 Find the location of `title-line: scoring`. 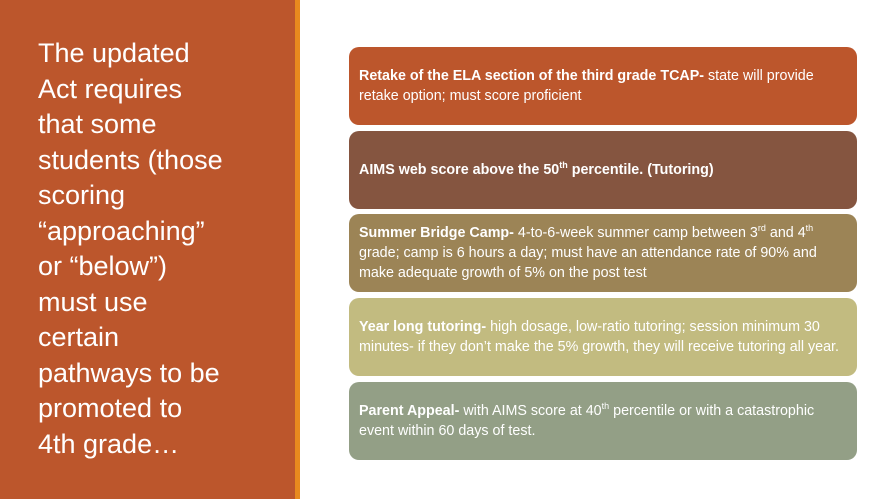

title-line: scoring is located at coordinates (82, 195).